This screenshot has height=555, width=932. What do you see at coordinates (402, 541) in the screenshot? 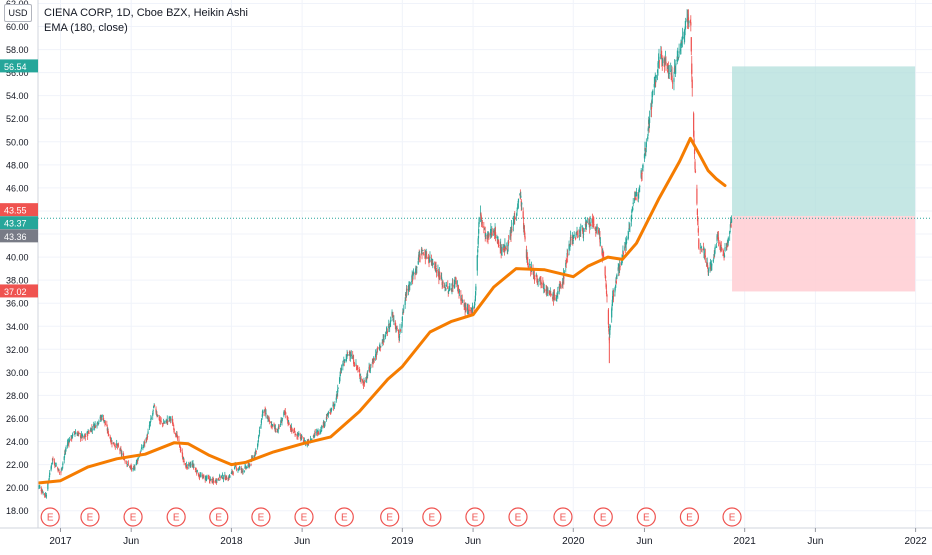
I see `time-tick-label: 2019` at bounding box center [402, 541].